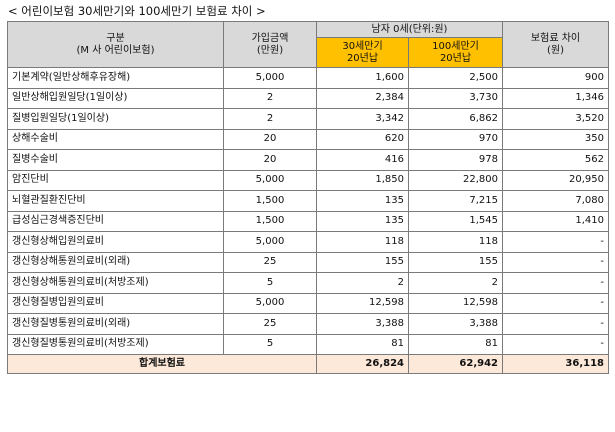 The image size is (615, 432). I want to click on header-30yr: 30세만기 20년납, so click(362, 52).